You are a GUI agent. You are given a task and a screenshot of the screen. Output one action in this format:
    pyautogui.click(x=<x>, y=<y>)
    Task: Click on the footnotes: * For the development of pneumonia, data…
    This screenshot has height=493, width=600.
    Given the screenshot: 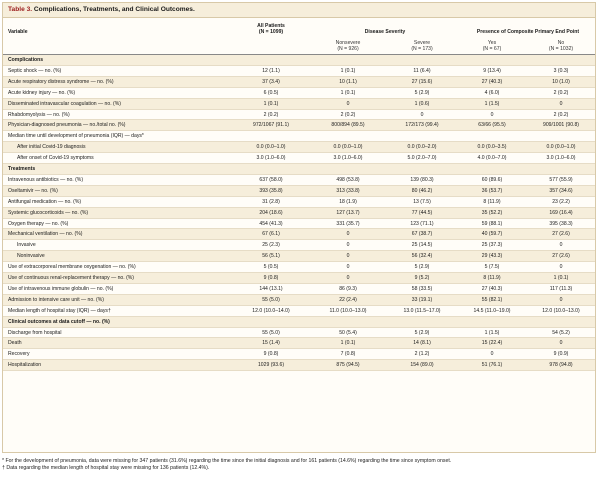 What is the action you would take?
    pyautogui.click(x=299, y=465)
    